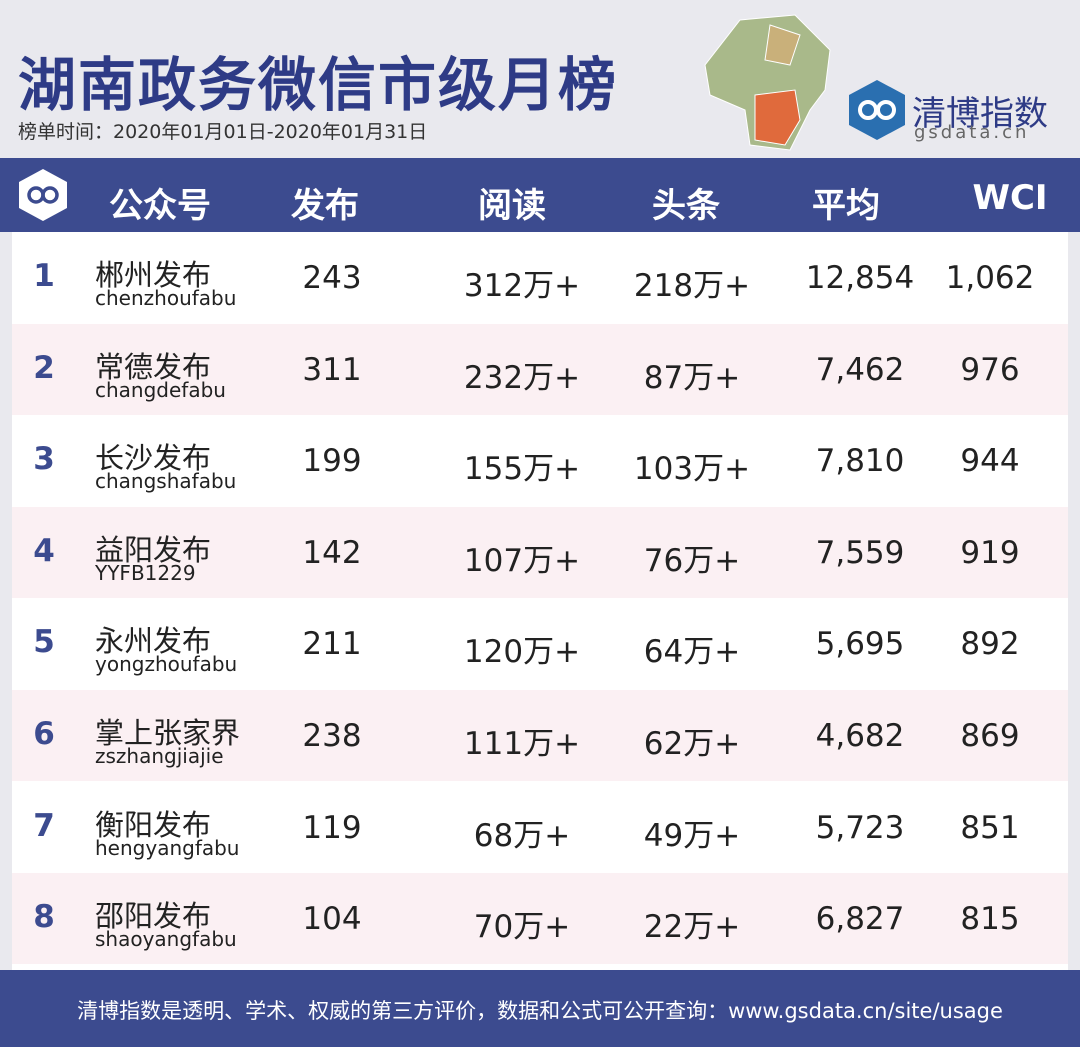 This screenshot has height=1047, width=1080. I want to click on header-bar, so click(540, 195).